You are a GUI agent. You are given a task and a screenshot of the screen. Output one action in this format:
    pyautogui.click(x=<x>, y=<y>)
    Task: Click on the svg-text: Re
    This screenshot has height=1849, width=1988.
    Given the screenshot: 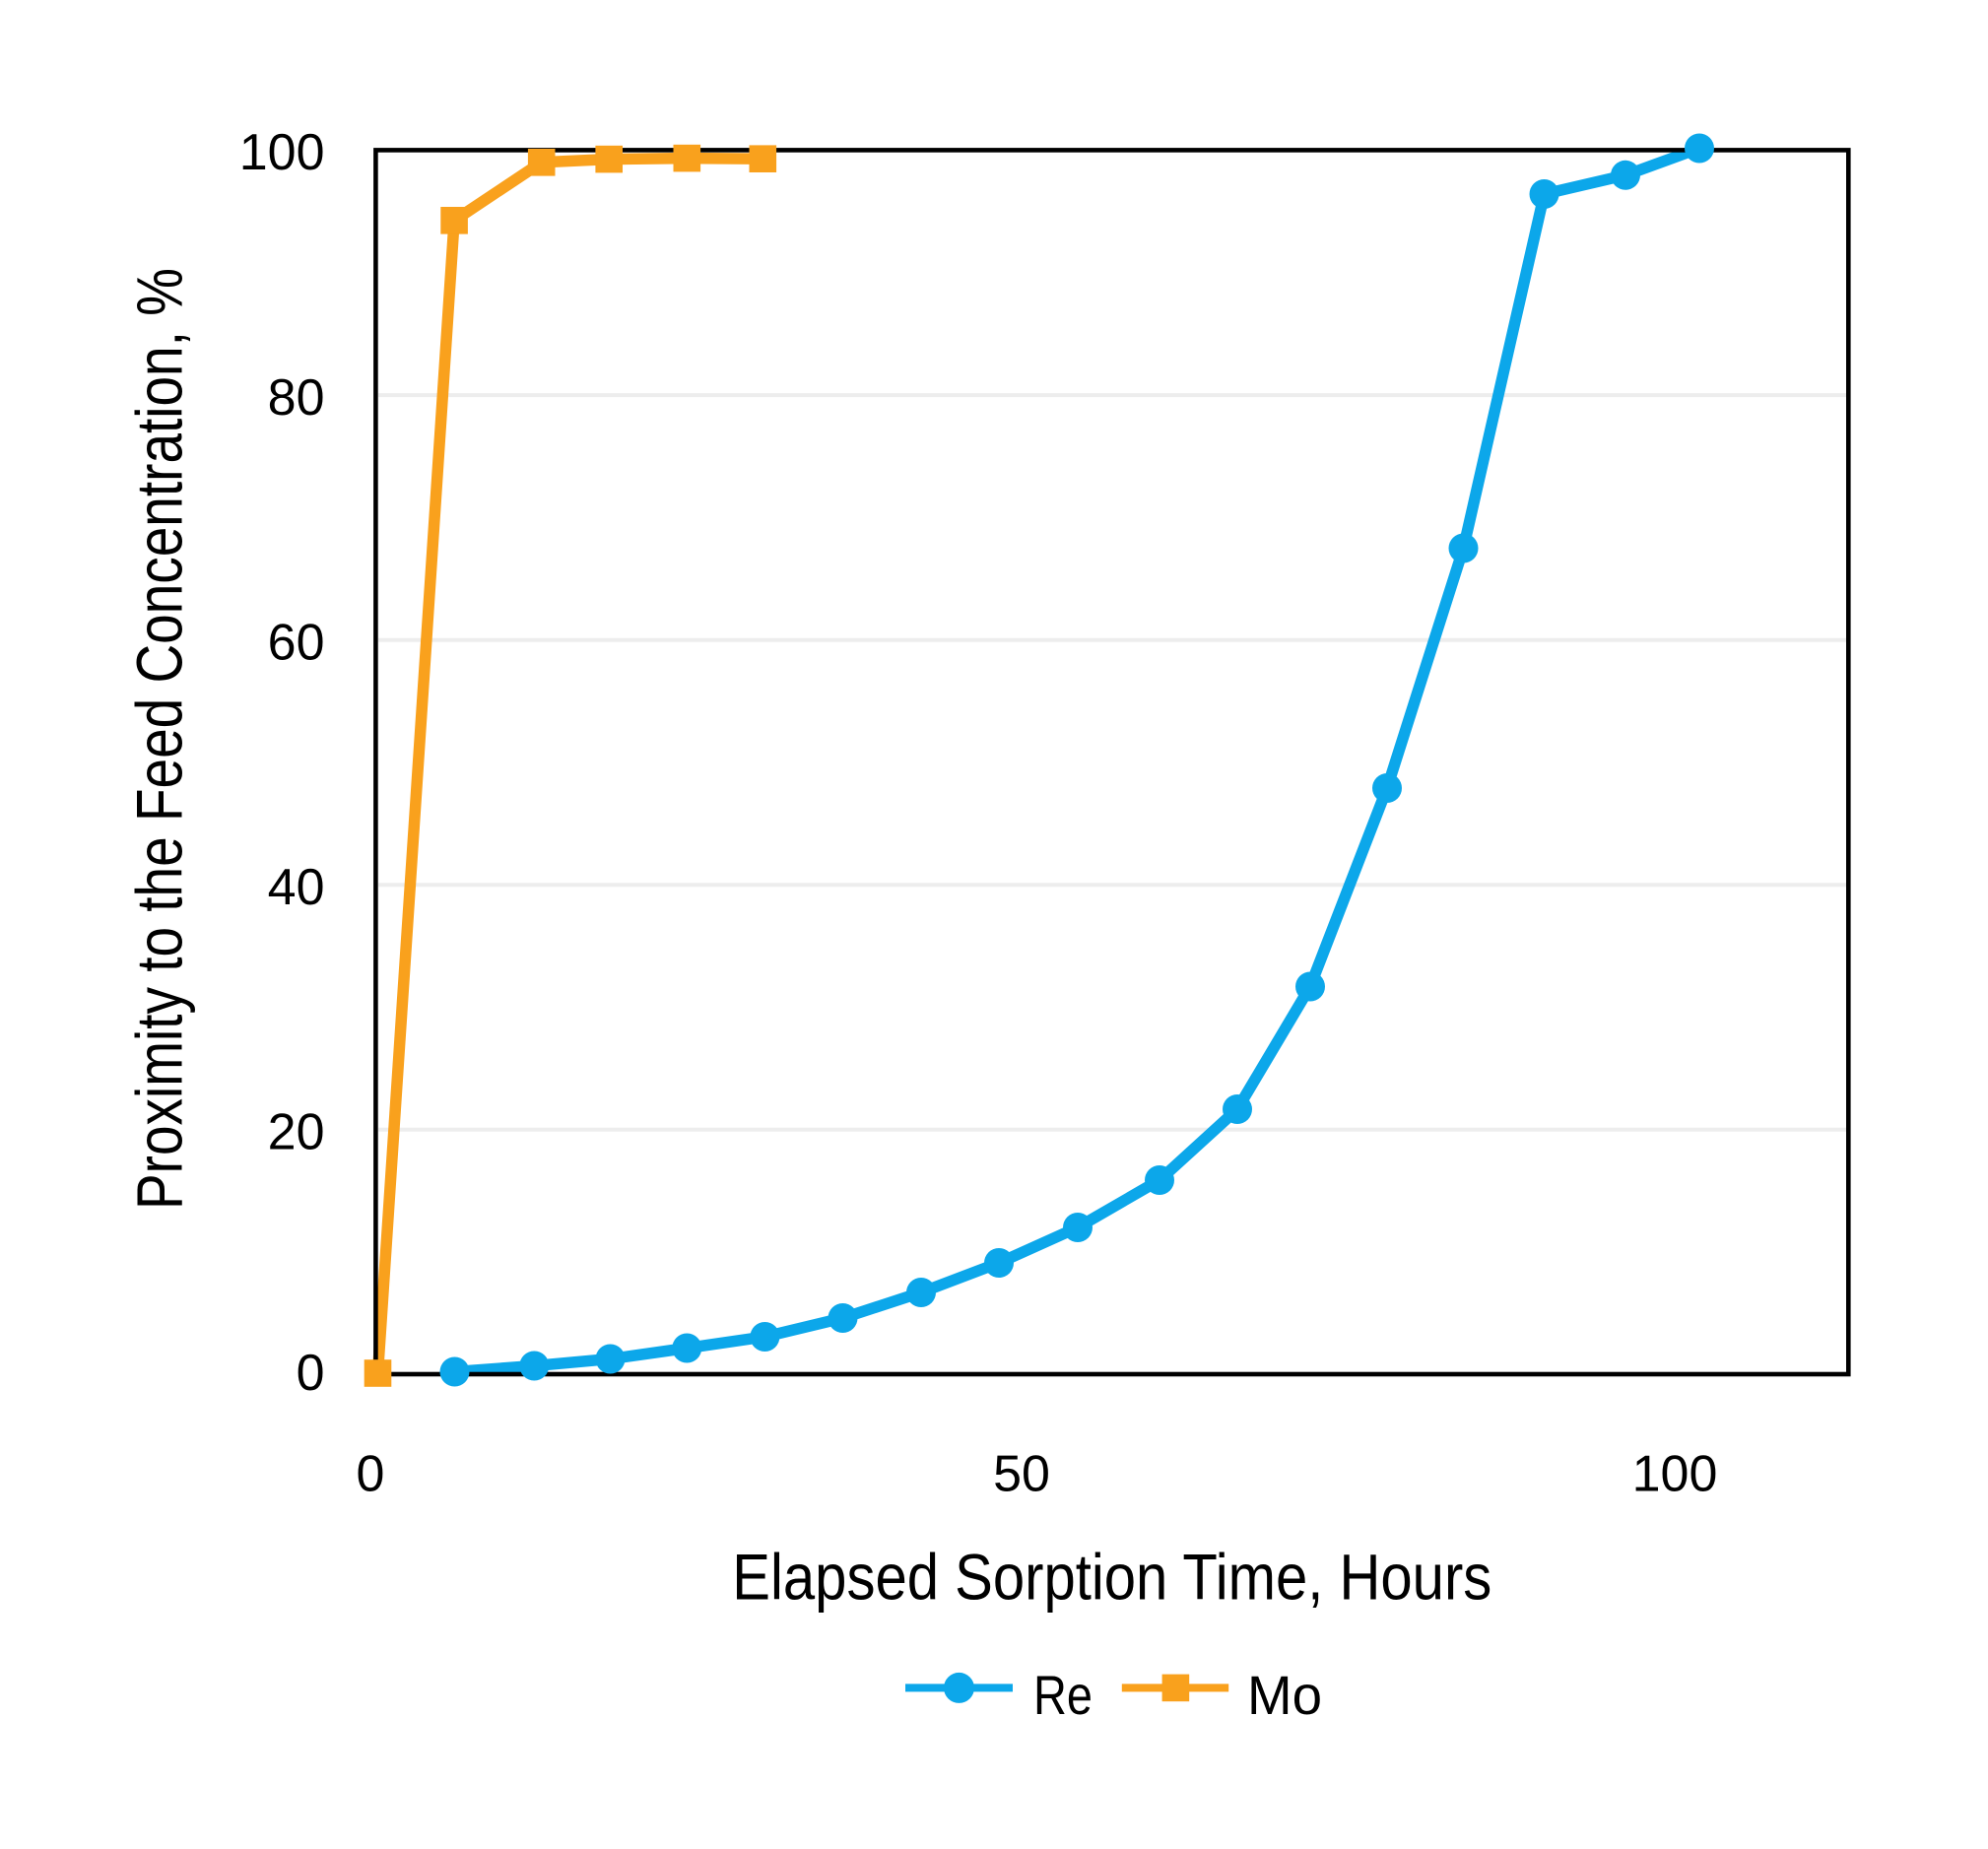 What is the action you would take?
    pyautogui.click(x=1063, y=1695)
    